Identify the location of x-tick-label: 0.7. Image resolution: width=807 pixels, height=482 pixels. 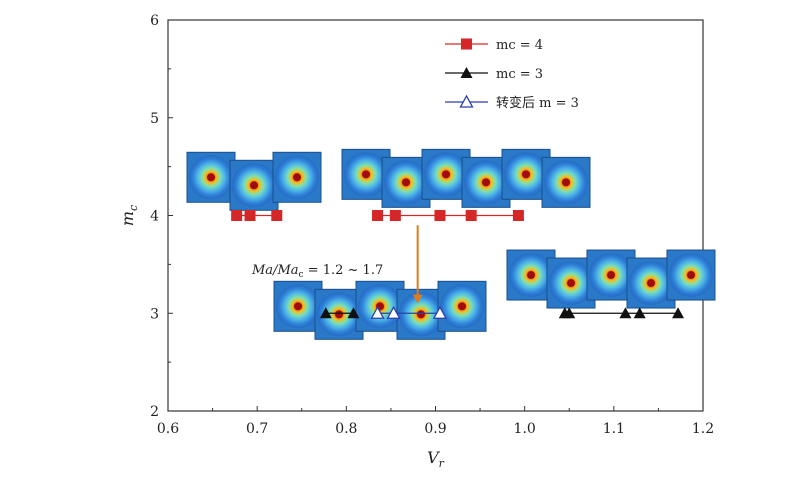
(257, 429).